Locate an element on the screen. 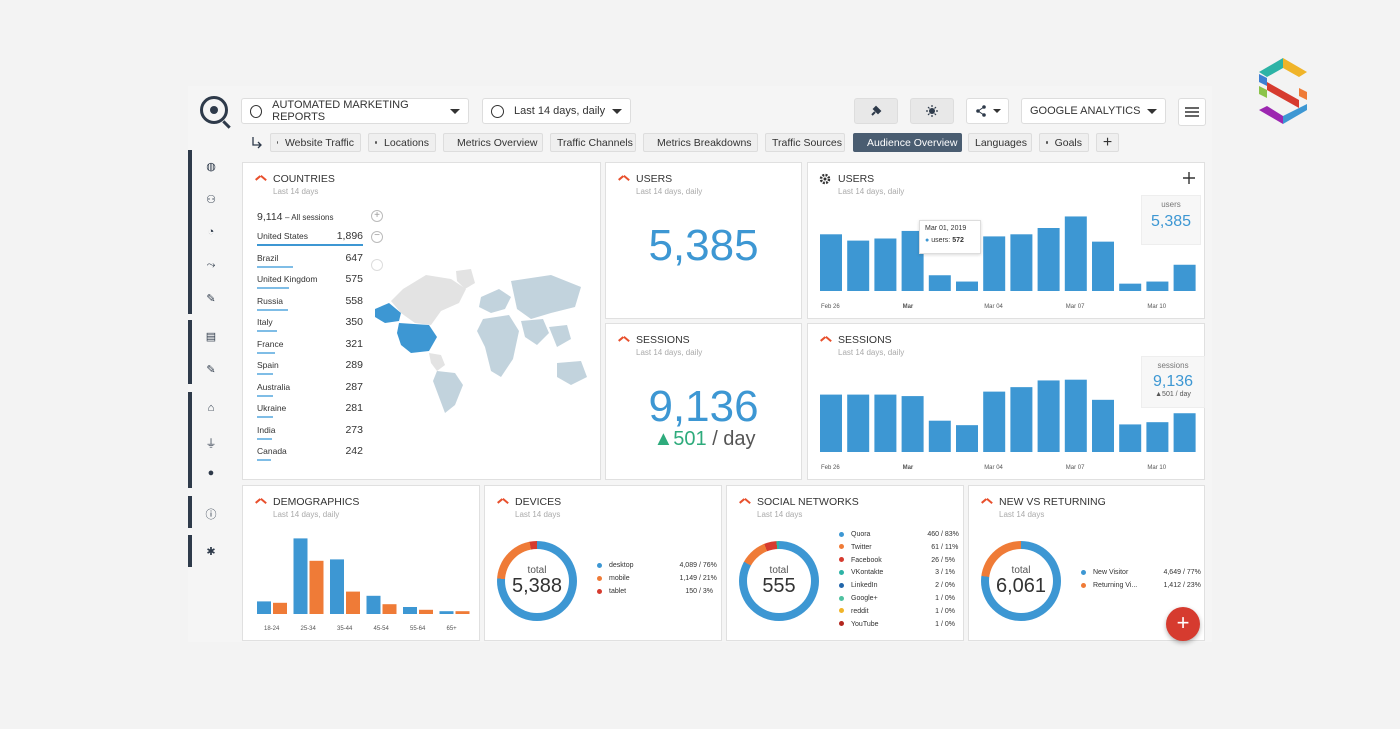 The height and width of the screenshot is (729, 1400). tab-audience-overview: Audience Overview is located at coordinates (907, 142).